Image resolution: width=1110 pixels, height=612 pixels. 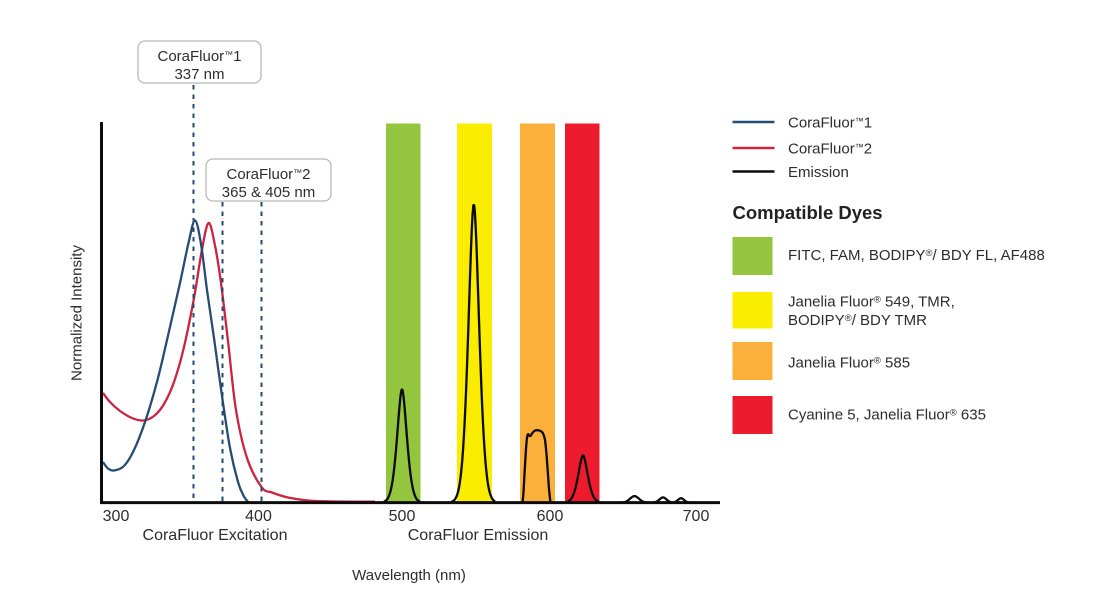 I want to click on svg-text: Wavelength (nm), so click(x=409, y=575).